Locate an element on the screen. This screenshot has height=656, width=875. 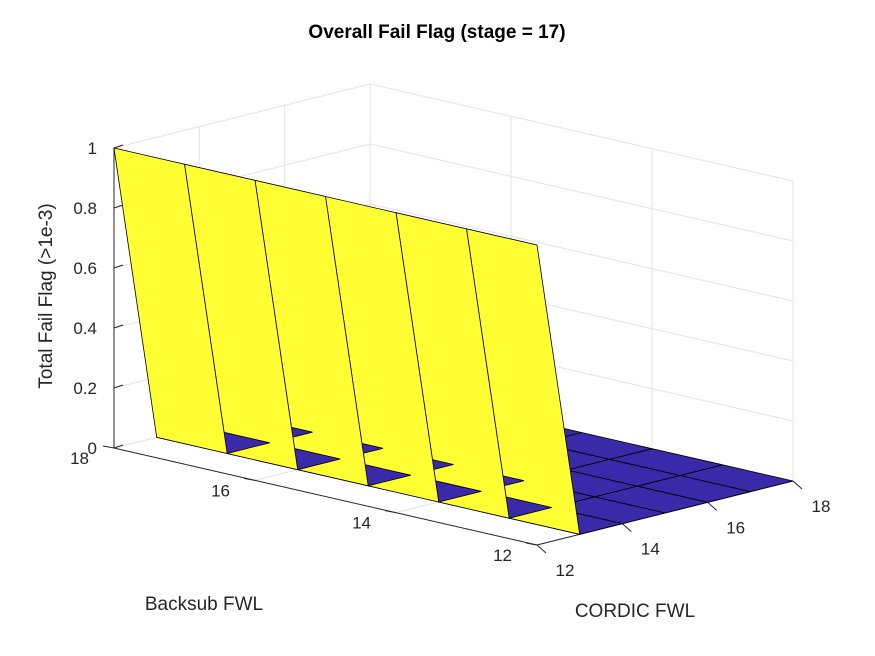
y-axis-line is located at coordinates (325, 496).